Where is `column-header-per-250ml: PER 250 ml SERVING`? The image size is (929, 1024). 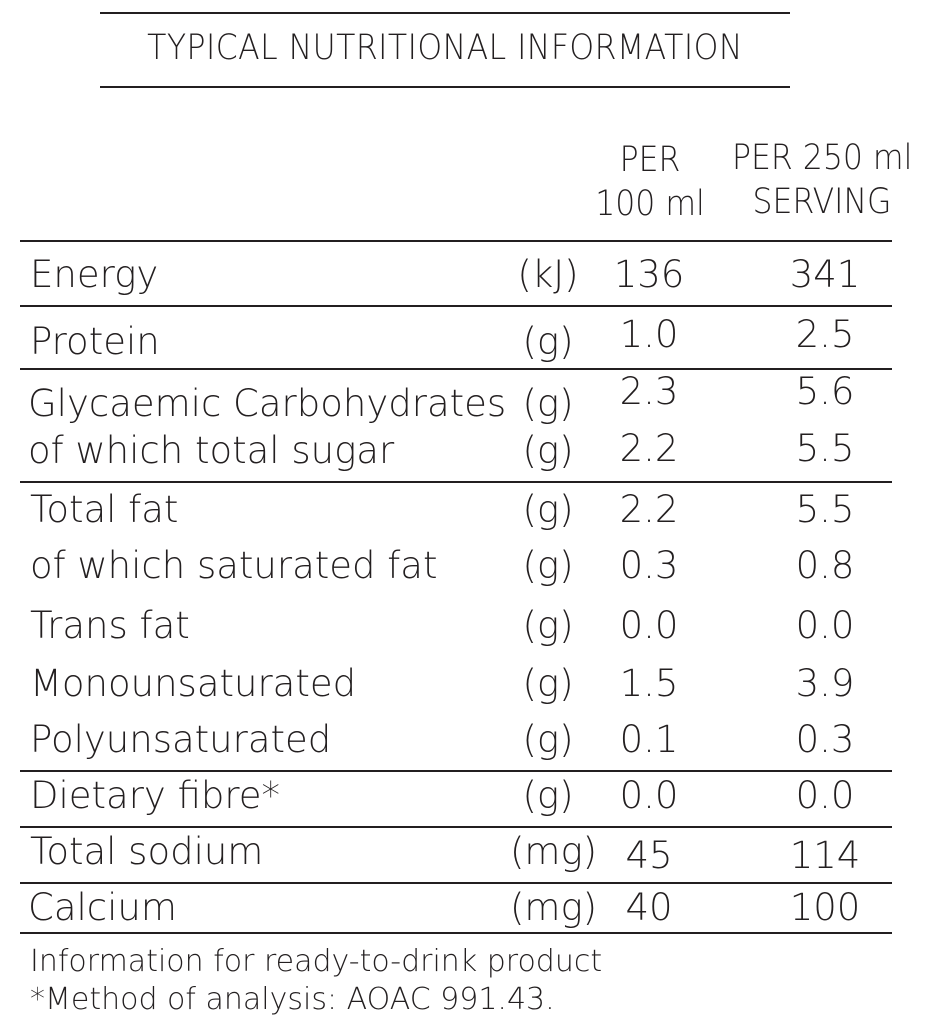 column-header-per-250ml: PER 250 ml SERVING is located at coordinates (822, 180).